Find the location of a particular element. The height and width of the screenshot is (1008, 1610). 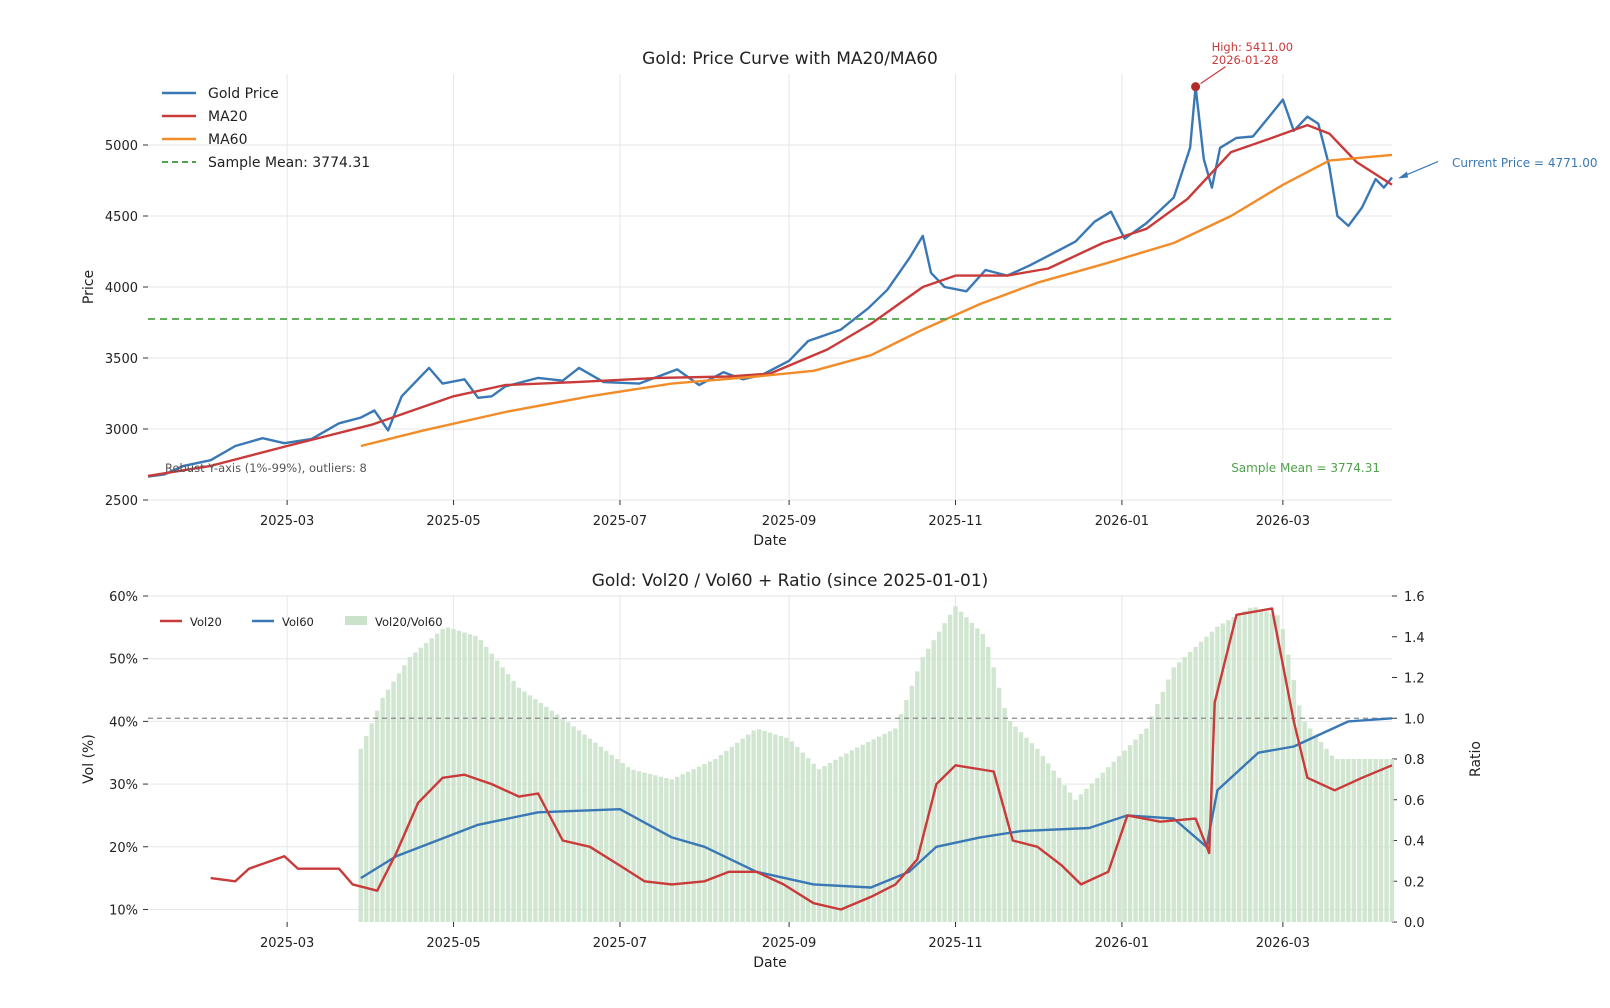

legend-label: Vol20/Vol60 is located at coordinates (409, 622).